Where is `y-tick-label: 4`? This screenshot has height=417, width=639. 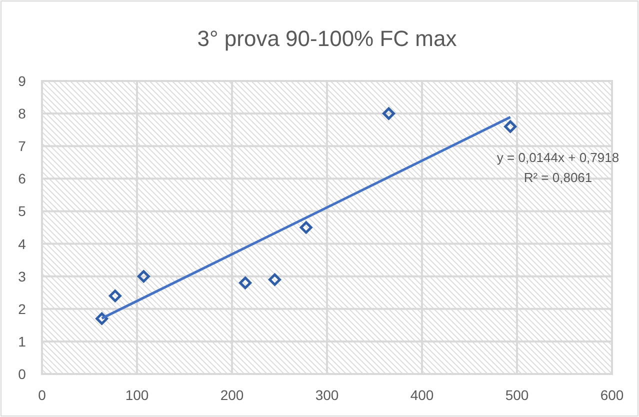
y-tick-label: 4 is located at coordinates (22, 244).